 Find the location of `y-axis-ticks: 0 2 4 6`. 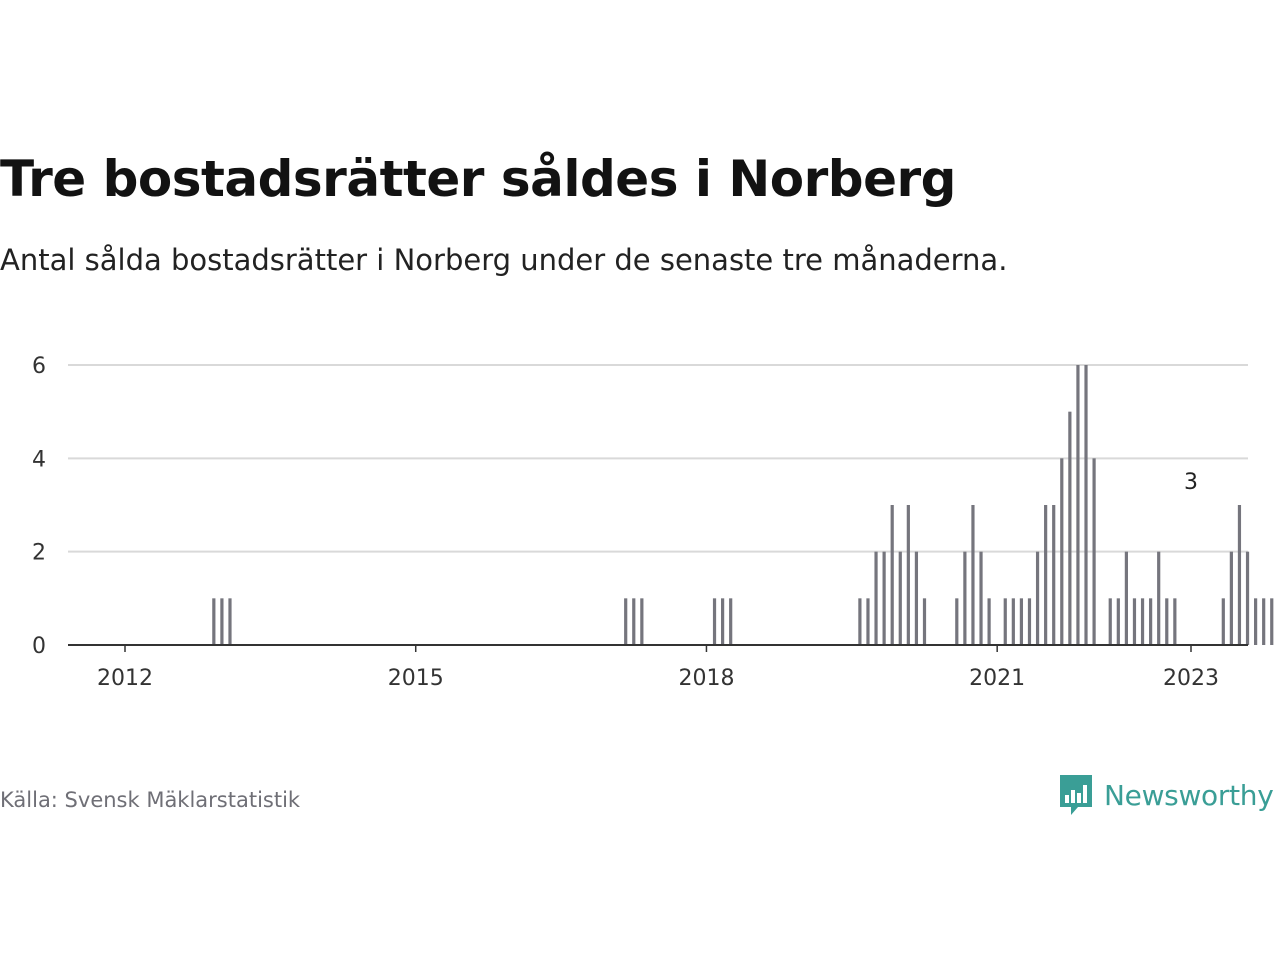

y-axis-ticks: 0 2 4 6 is located at coordinates (39, 506).